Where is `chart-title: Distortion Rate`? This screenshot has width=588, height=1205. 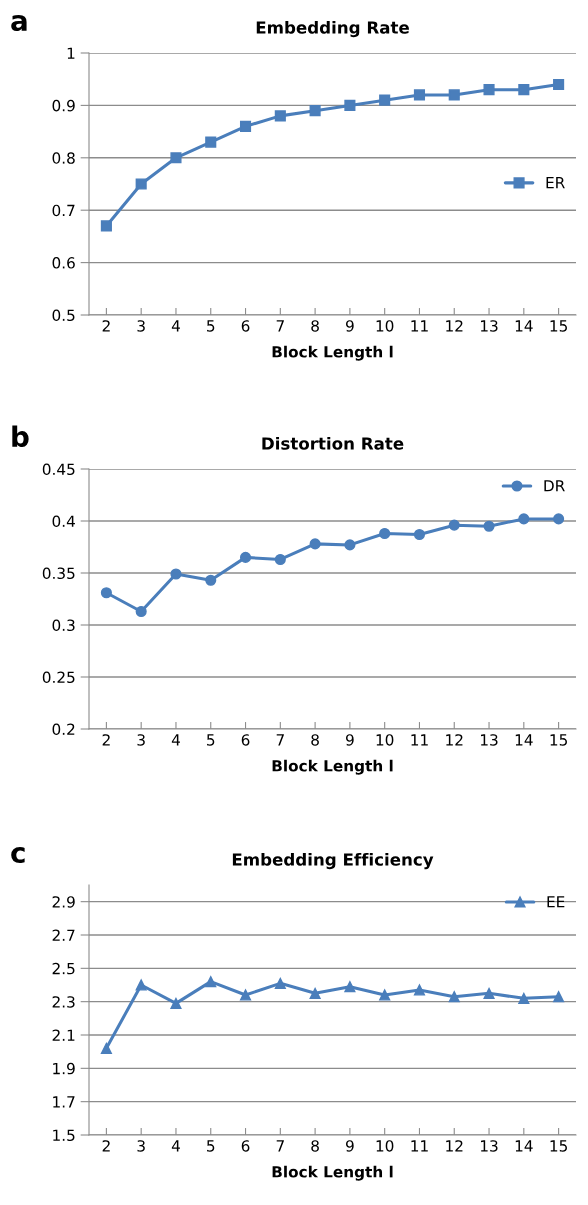 chart-title: Distortion Rate is located at coordinates (333, 443).